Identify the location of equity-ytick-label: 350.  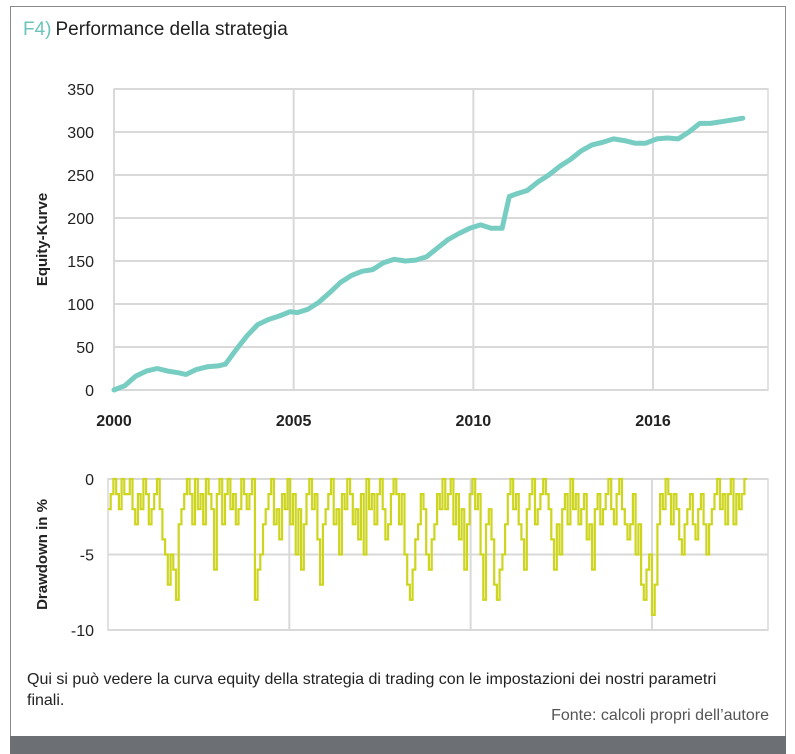
(80, 90).